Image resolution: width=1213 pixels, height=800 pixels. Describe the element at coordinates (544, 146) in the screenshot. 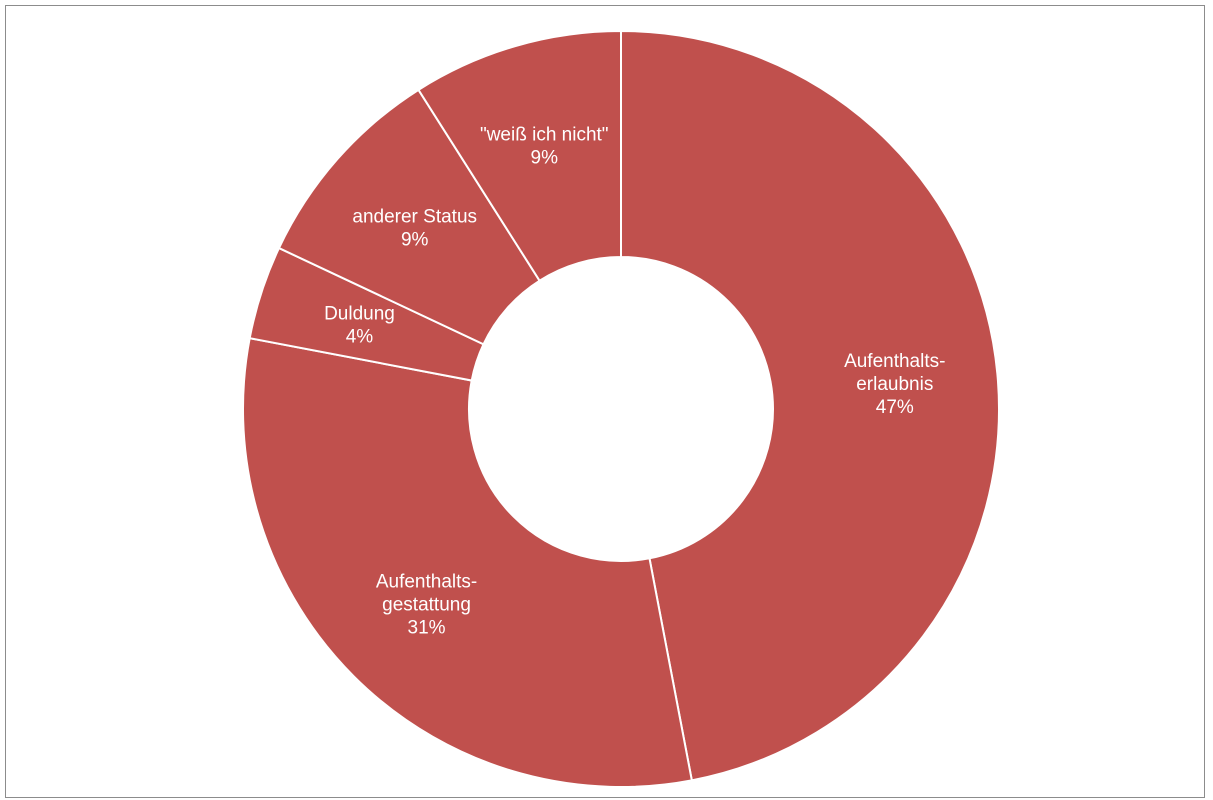

I see `slice-label: "weiß ich nicht" 9%` at that location.